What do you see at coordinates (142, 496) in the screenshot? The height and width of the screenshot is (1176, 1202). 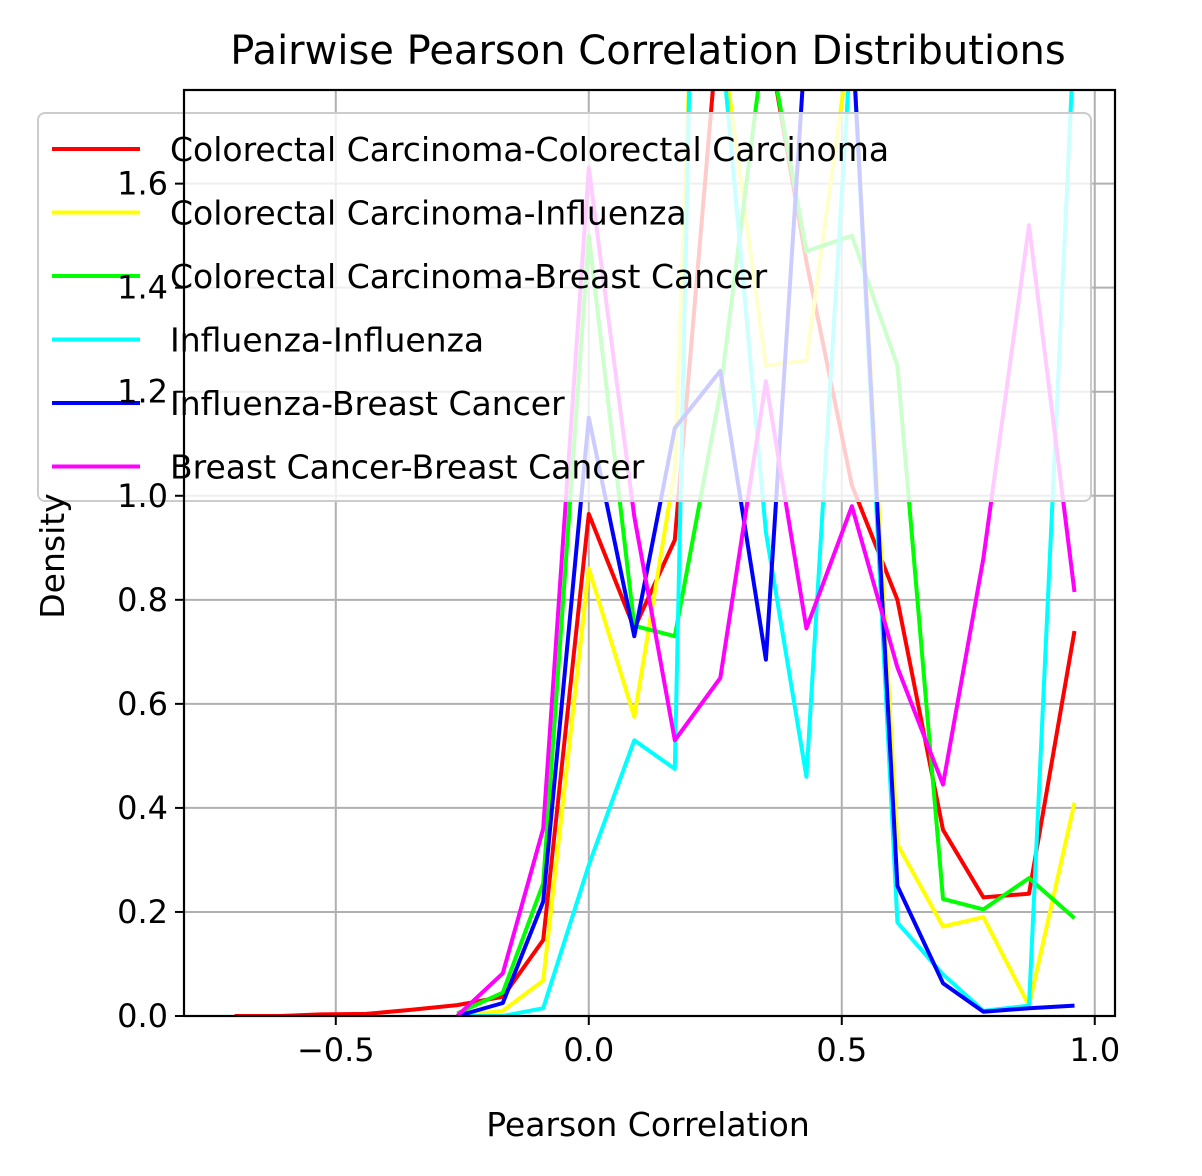 I see `y-tick-label: 1.0` at bounding box center [142, 496].